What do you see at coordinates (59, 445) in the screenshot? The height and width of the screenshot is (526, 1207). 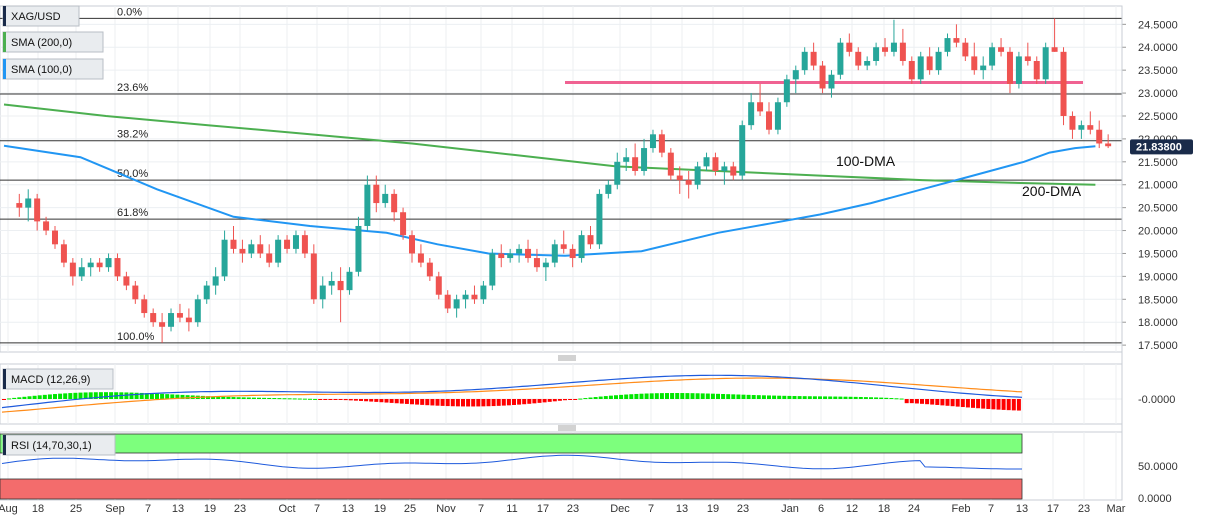 I see `legend-rsi: RSI (14,70,30,1)` at bounding box center [59, 445].